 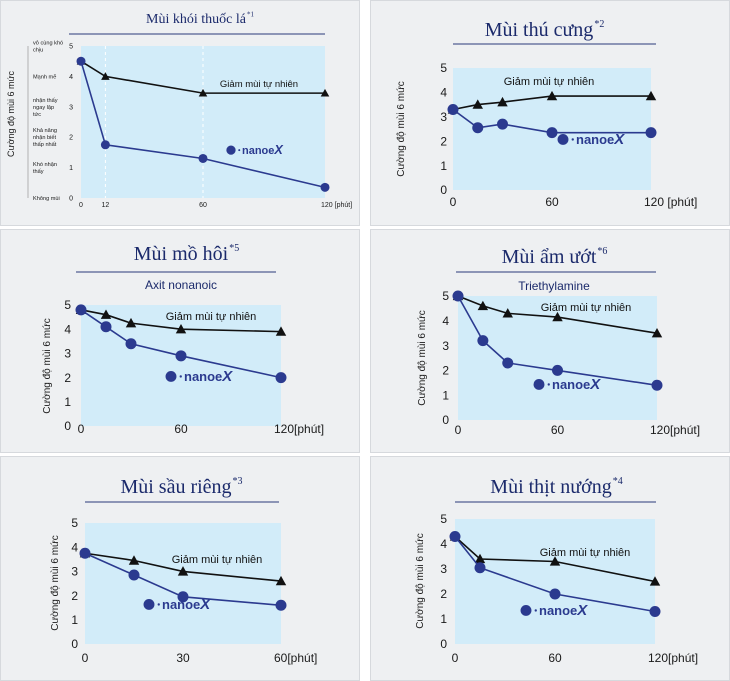 What do you see at coordinates (552, 121) in the screenshot?
I see `series-nanoex` at bounding box center [552, 121].